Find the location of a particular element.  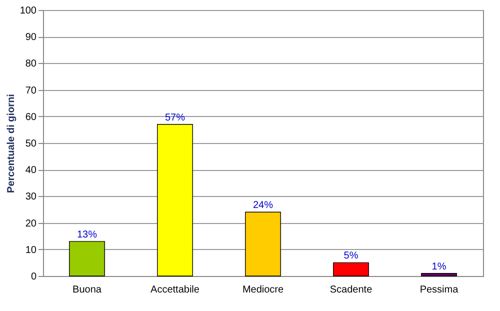

data-label: 24% is located at coordinates (263, 206).